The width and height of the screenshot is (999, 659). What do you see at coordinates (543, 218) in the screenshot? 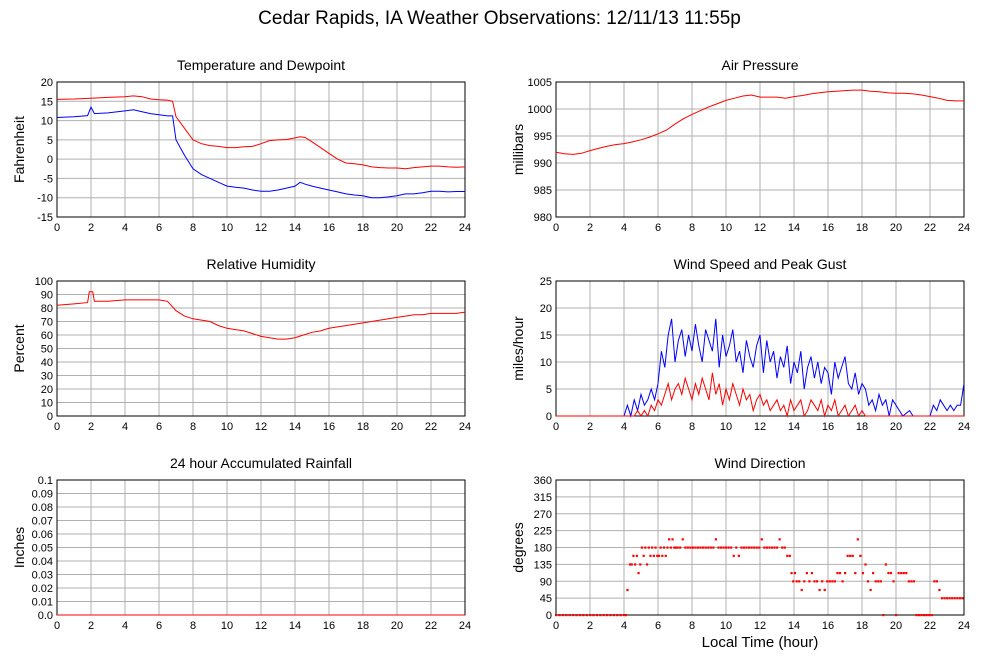
I see `y-tick-label: 980` at bounding box center [543, 218].